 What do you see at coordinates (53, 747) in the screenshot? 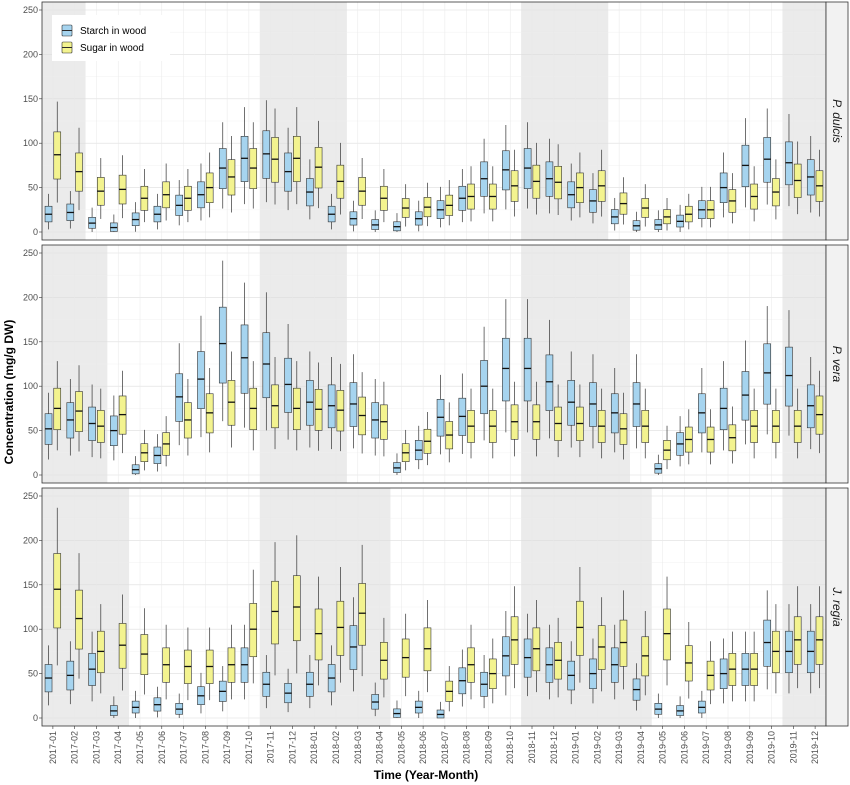
I see `x-tick-label: 2017-01` at bounding box center [53, 747].